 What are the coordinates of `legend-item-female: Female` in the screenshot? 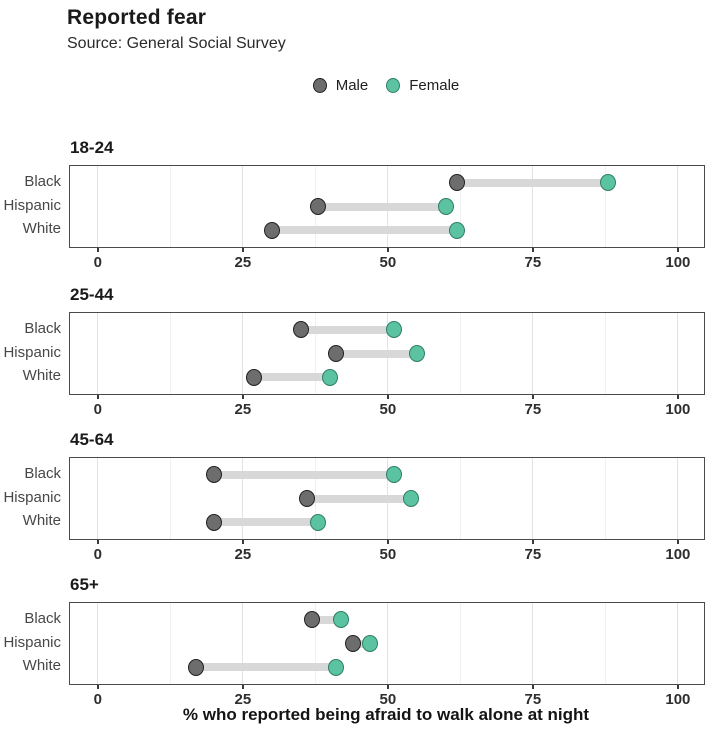 It's located at (422, 85).